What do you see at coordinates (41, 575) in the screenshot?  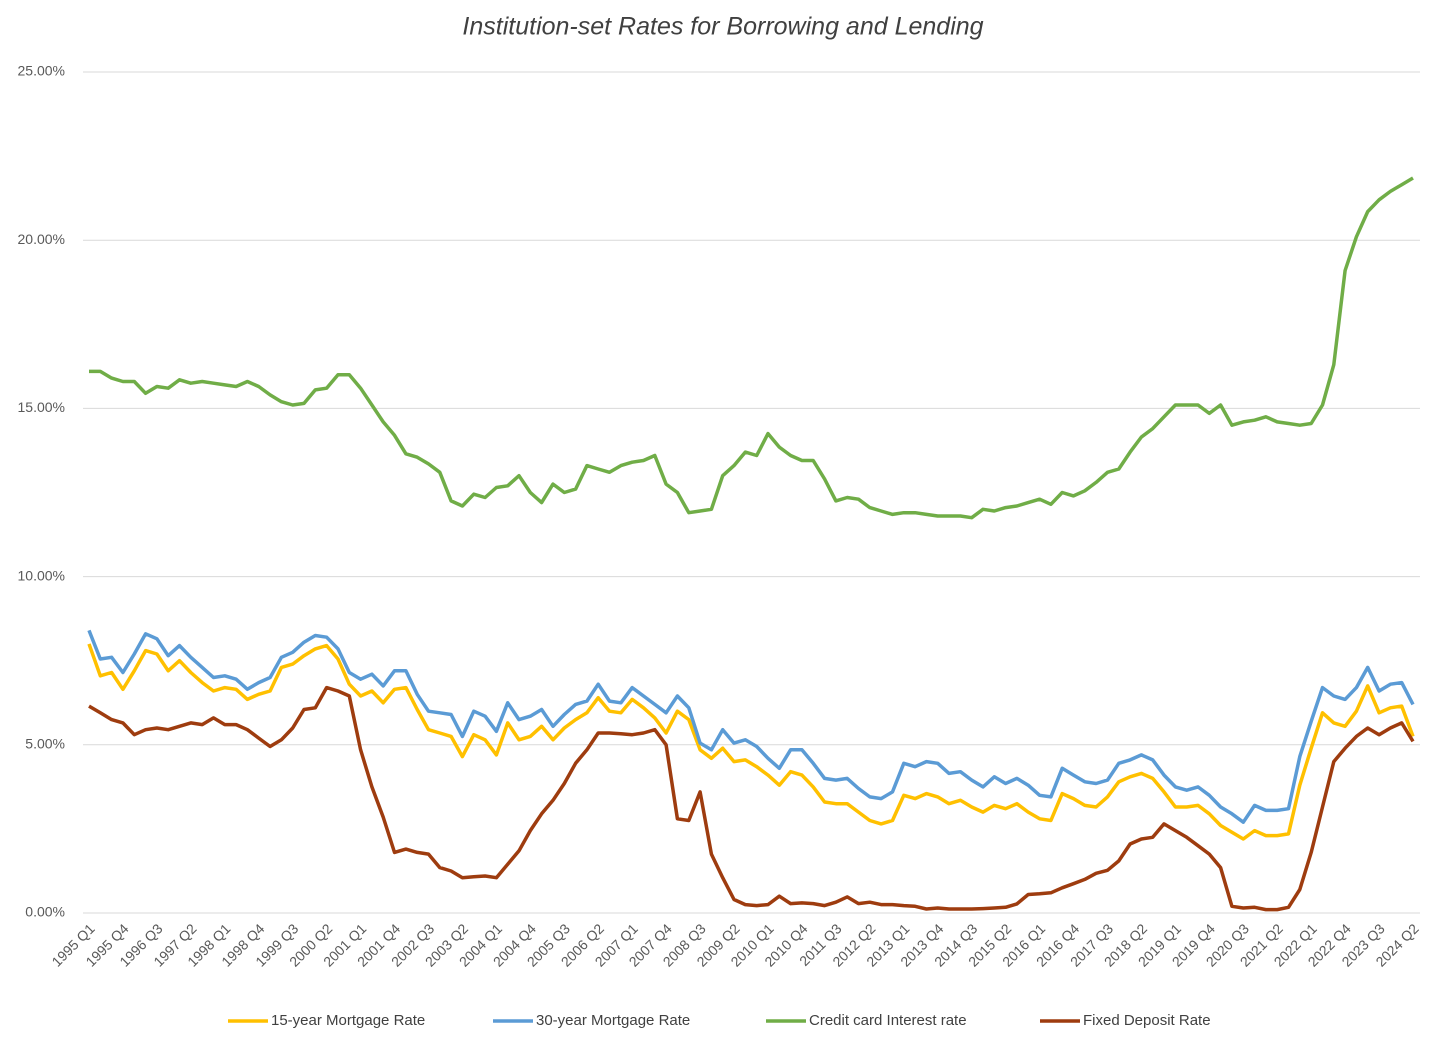 I see `y-tick-label: 10.00%` at bounding box center [41, 575].